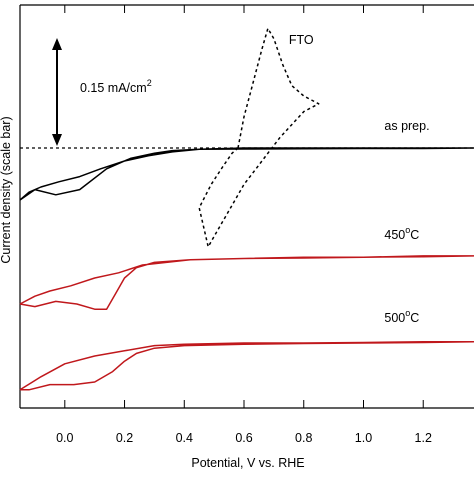  I want to click on scale-bar-arrow-down, so click(57, 140).